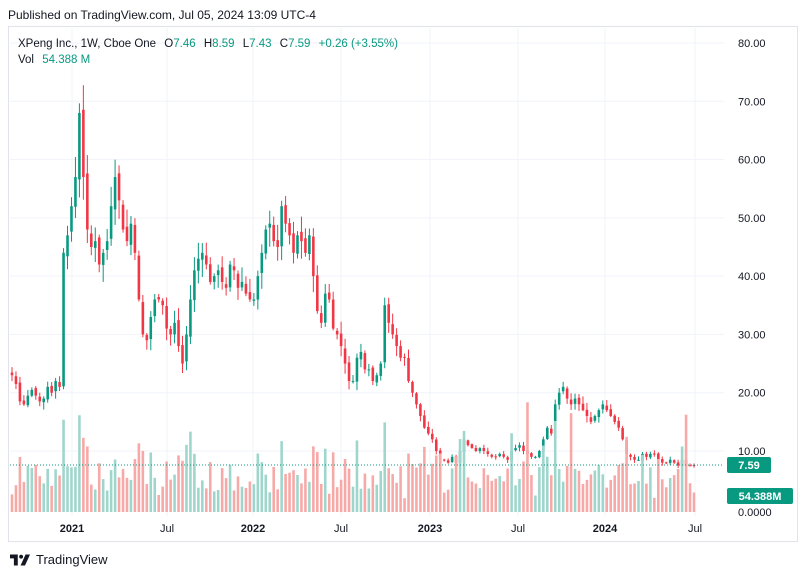 The width and height of the screenshot is (804, 578). Describe the element at coordinates (72, 559) in the screenshot. I see `brand-name: TradingView` at that location.